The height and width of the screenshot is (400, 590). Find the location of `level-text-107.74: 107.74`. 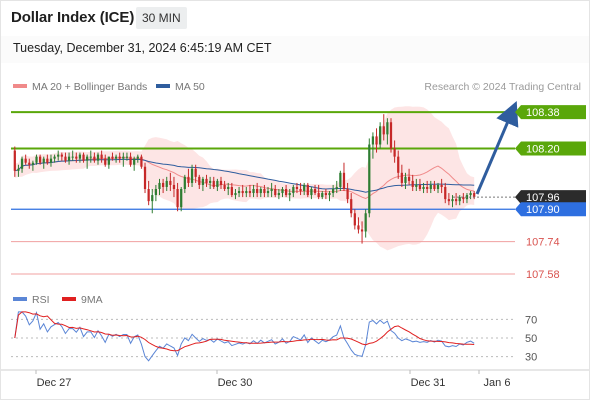

level-text-107.74: 107.74 is located at coordinates (543, 243).